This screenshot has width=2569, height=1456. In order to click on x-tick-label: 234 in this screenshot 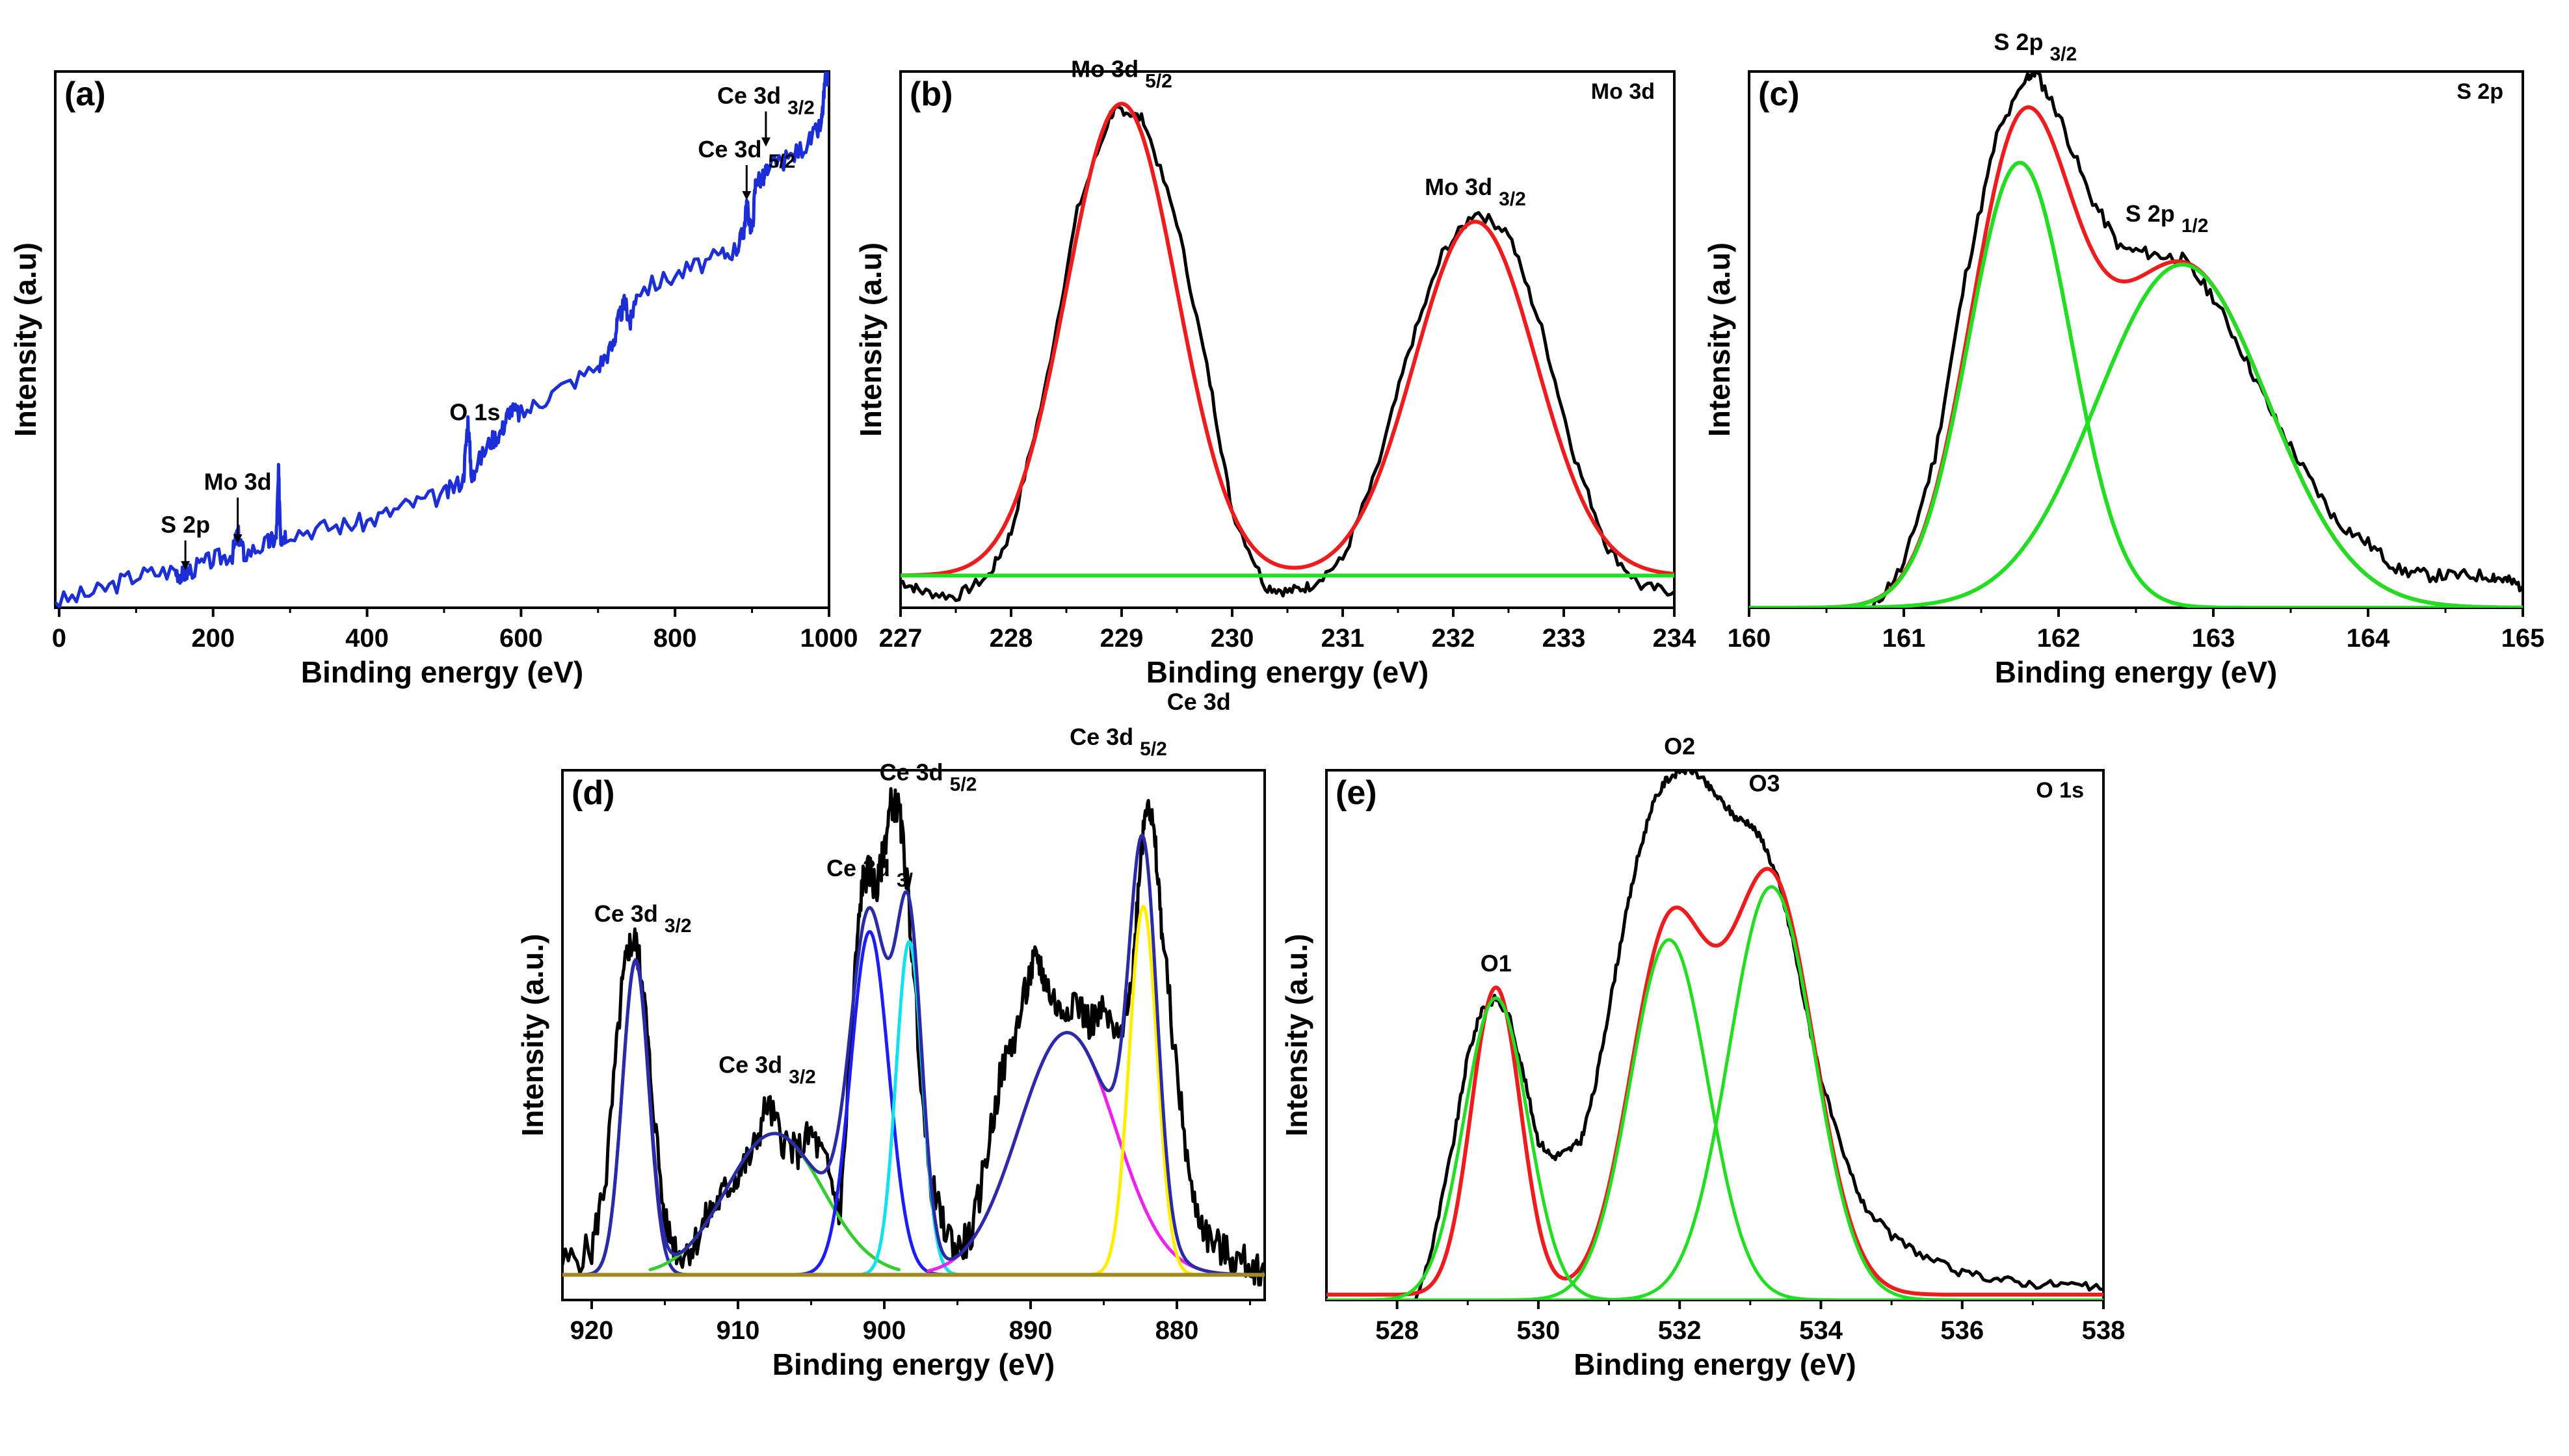, I will do `click(1675, 639)`.